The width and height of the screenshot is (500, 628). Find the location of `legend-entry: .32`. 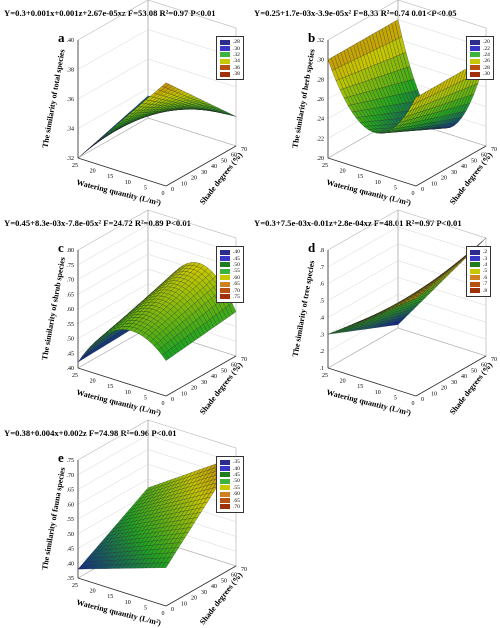

legend-entry: .32 is located at coordinates (230, 55).